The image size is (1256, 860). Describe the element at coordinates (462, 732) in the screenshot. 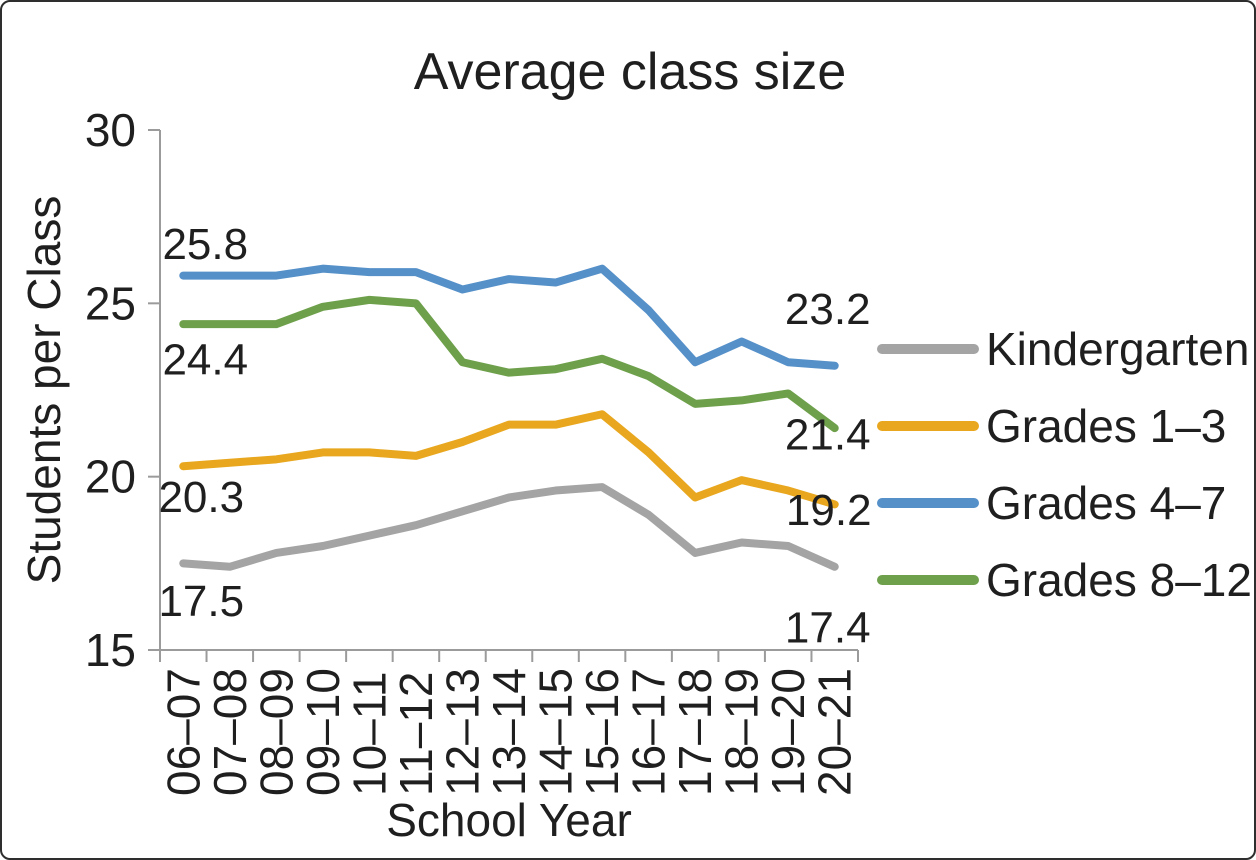

I see `x-tick-label: 12–13` at that location.